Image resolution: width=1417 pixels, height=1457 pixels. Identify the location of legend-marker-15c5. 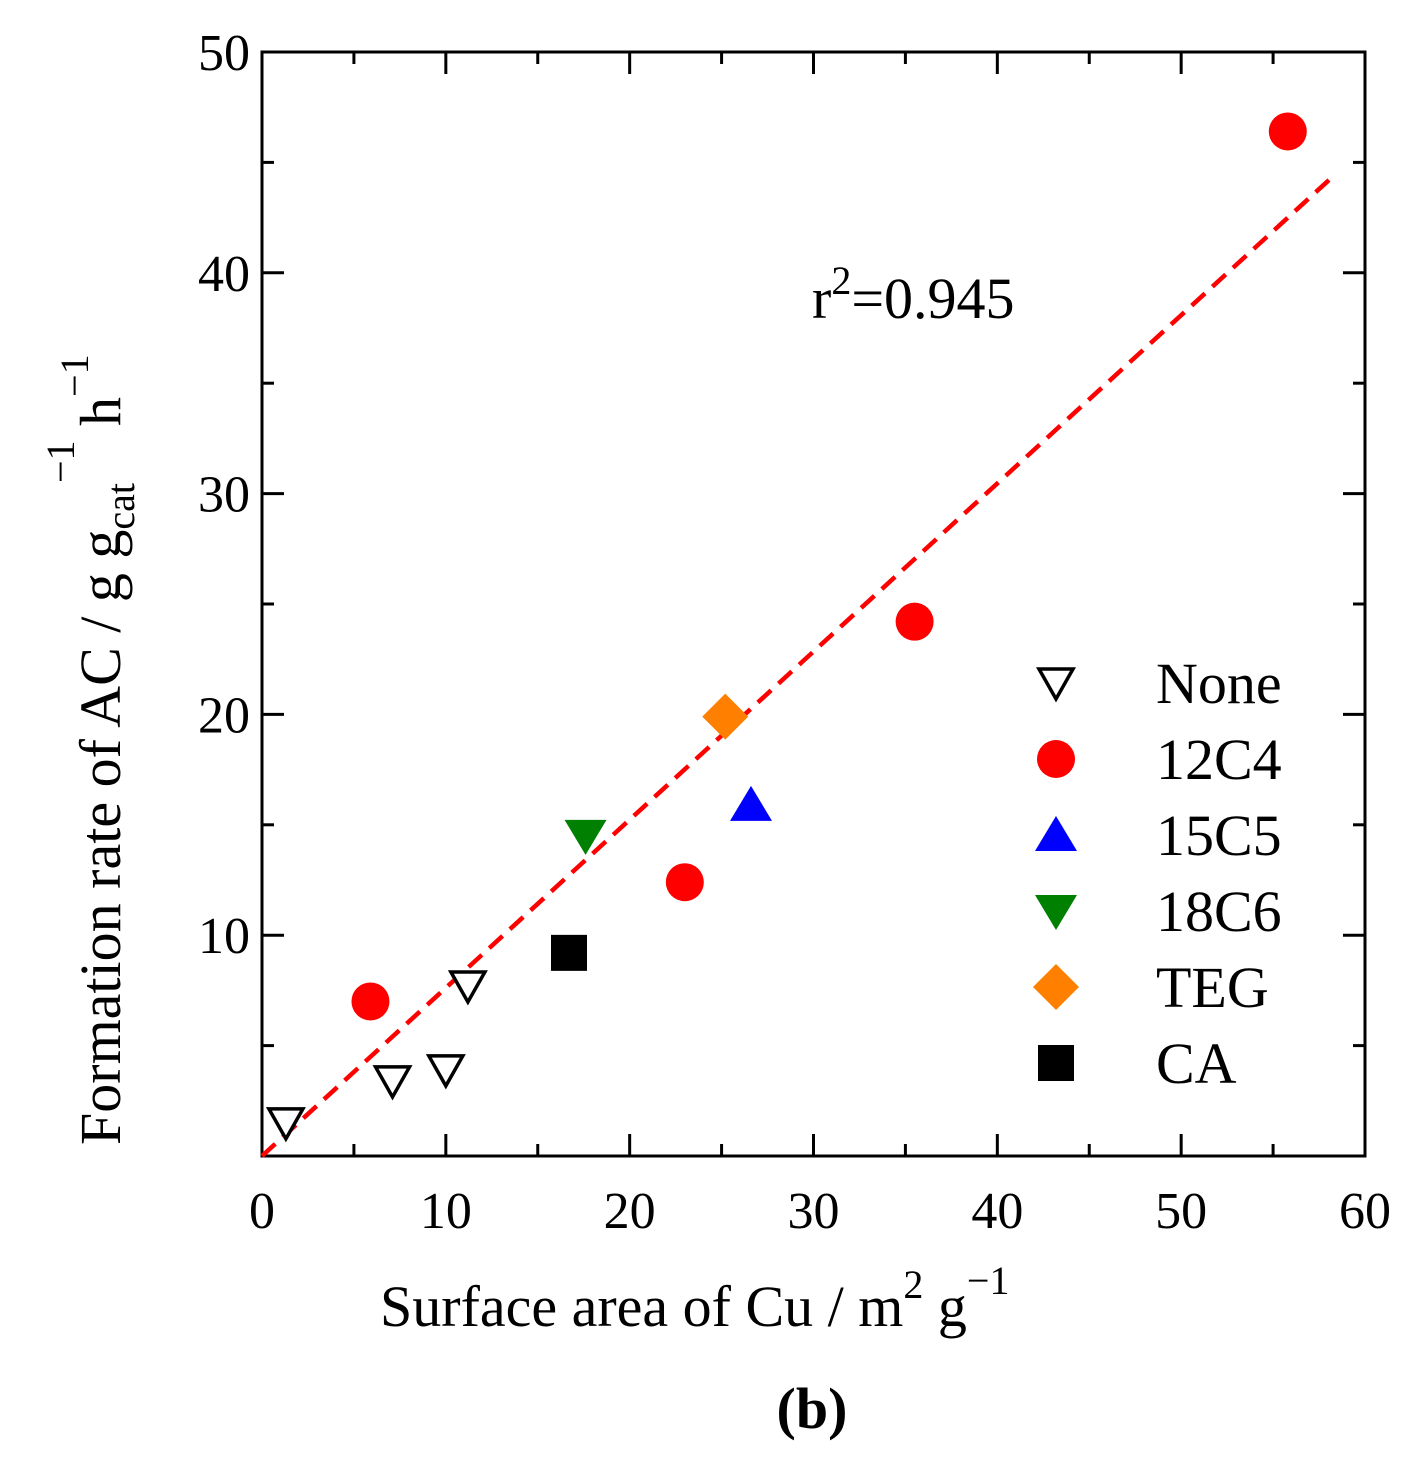
(1056, 833).